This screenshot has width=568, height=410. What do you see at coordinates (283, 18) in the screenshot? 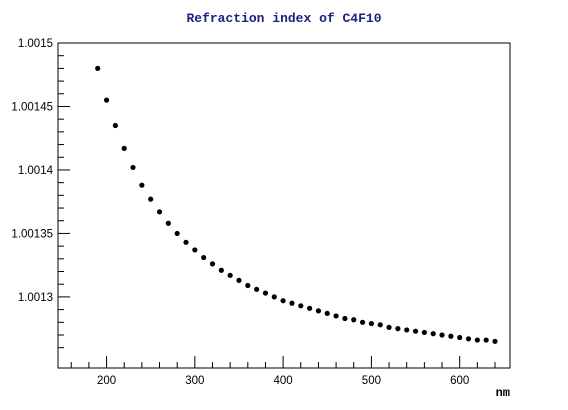
I see `chart-title: Refraction index of C4F10` at bounding box center [283, 18].